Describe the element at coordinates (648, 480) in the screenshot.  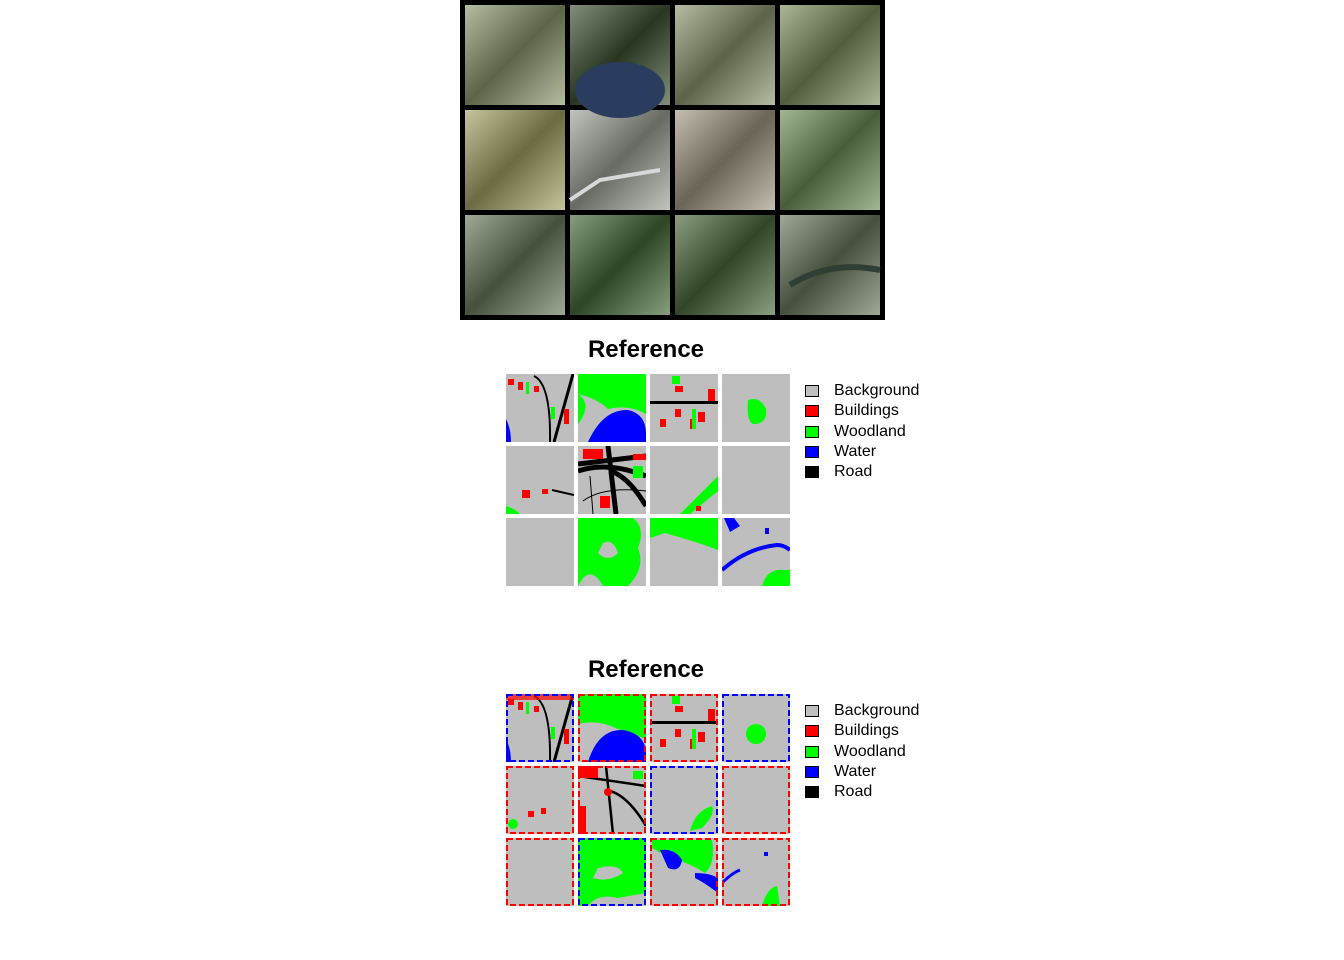
I see `reference-mask-grid` at that location.